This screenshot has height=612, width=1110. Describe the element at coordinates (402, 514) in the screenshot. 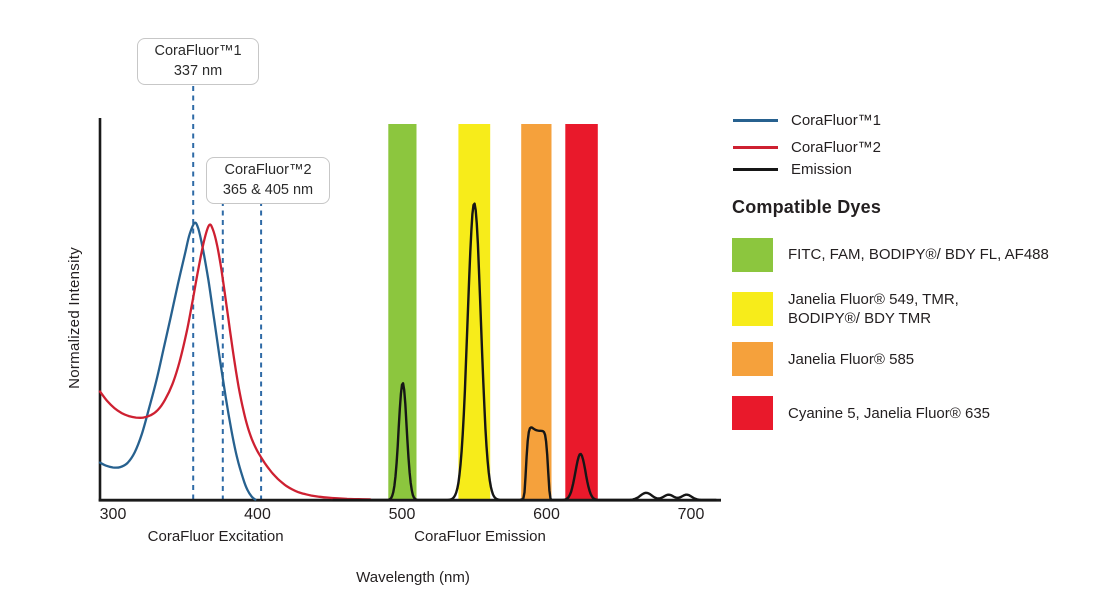

I see `x-tick-label: 500` at that location.